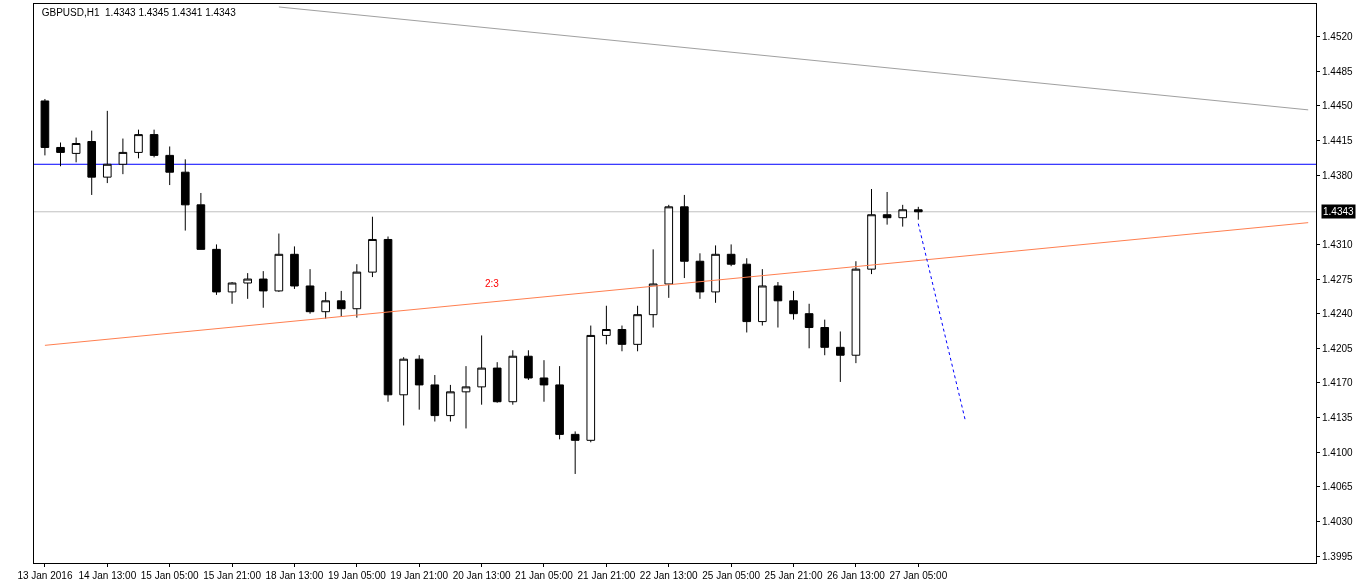 The width and height of the screenshot is (1362, 584). Describe the element at coordinates (793, 575) in the screenshot. I see `x-tick-label: 25 Jan 21:00` at that location.